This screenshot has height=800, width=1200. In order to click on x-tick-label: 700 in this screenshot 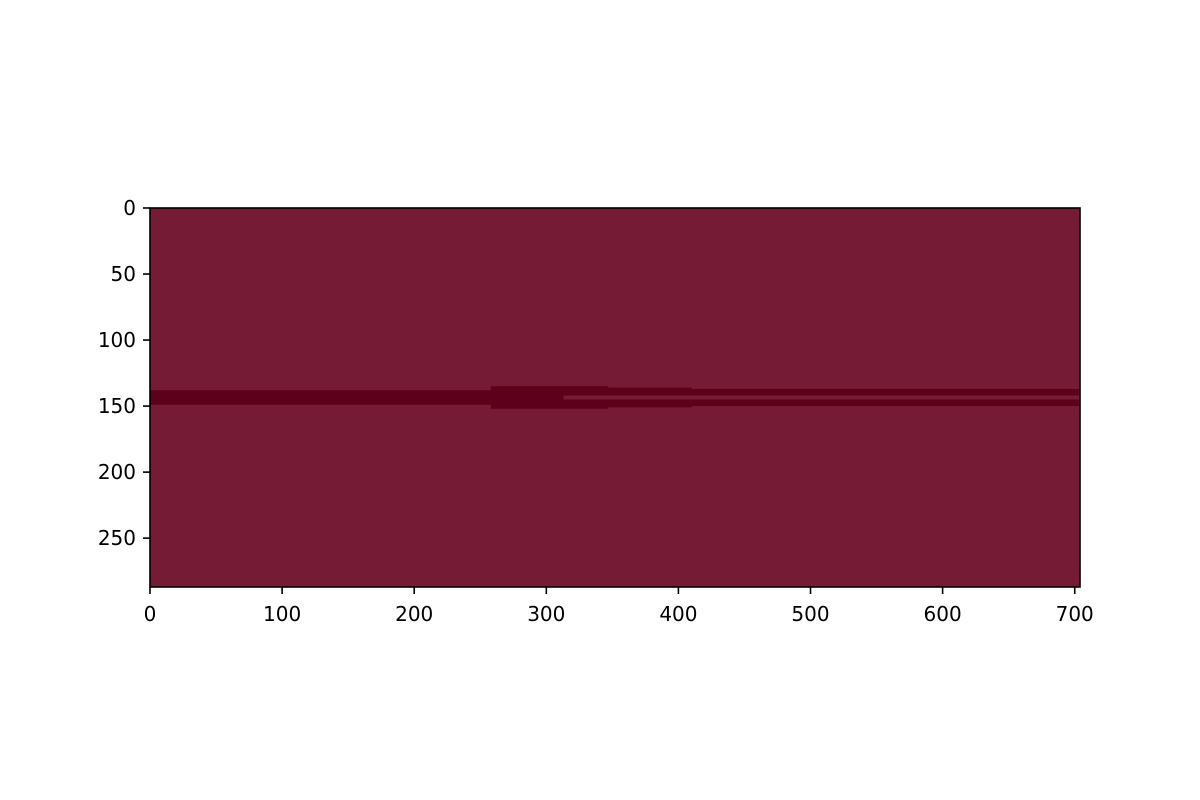, I will do `click(1075, 614)`.